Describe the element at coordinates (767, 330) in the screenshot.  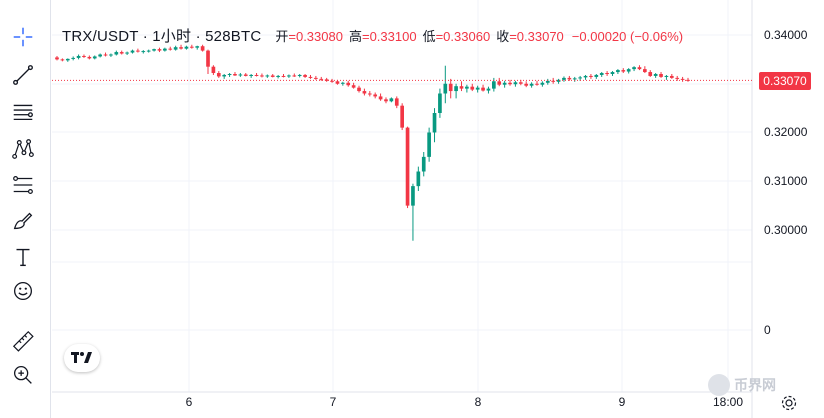
I see `y-tick-label: 0` at that location.